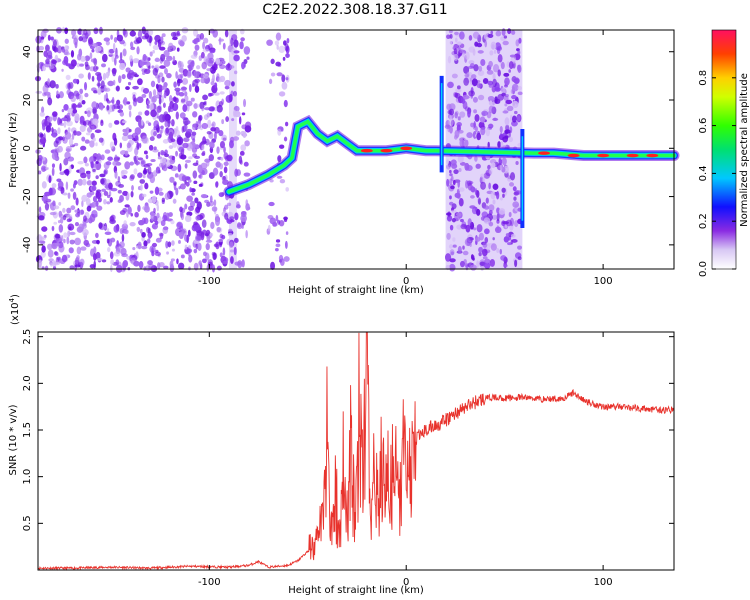 This screenshot has width=750, height=600. Describe the element at coordinates (406, 281) in the screenshot. I see `x-tick-label: 0` at that location.